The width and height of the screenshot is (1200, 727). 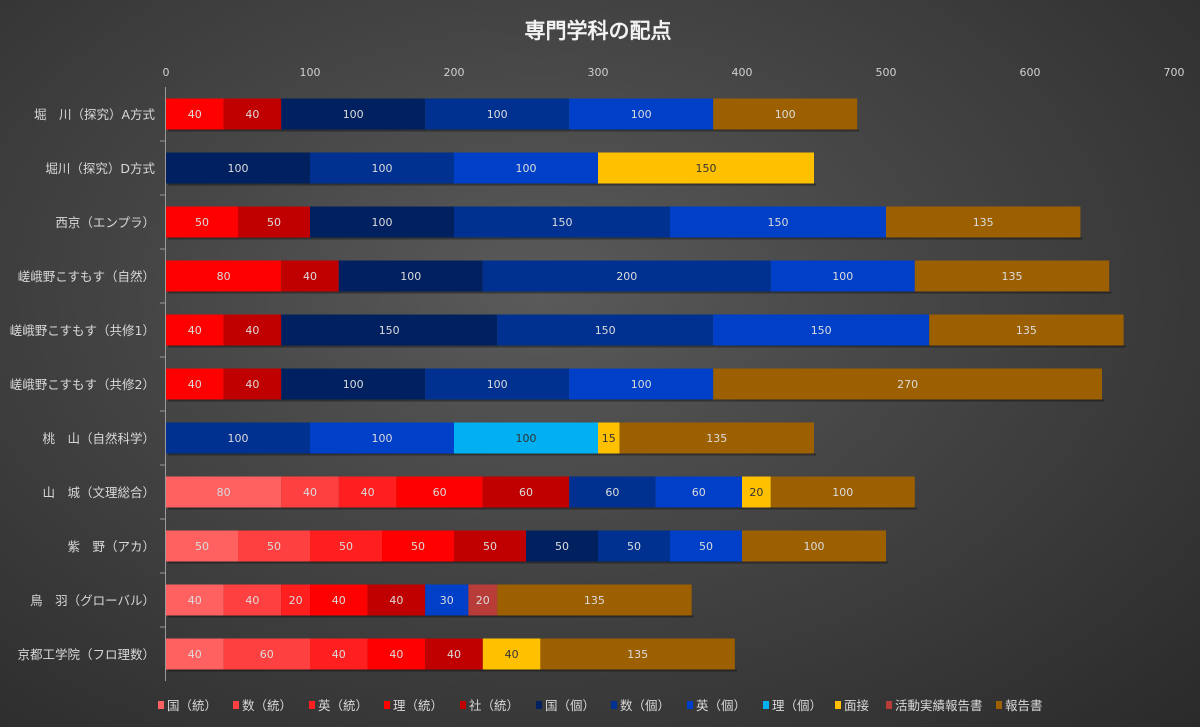 I want to click on legend-label: 数（統）, so click(x=267, y=705).